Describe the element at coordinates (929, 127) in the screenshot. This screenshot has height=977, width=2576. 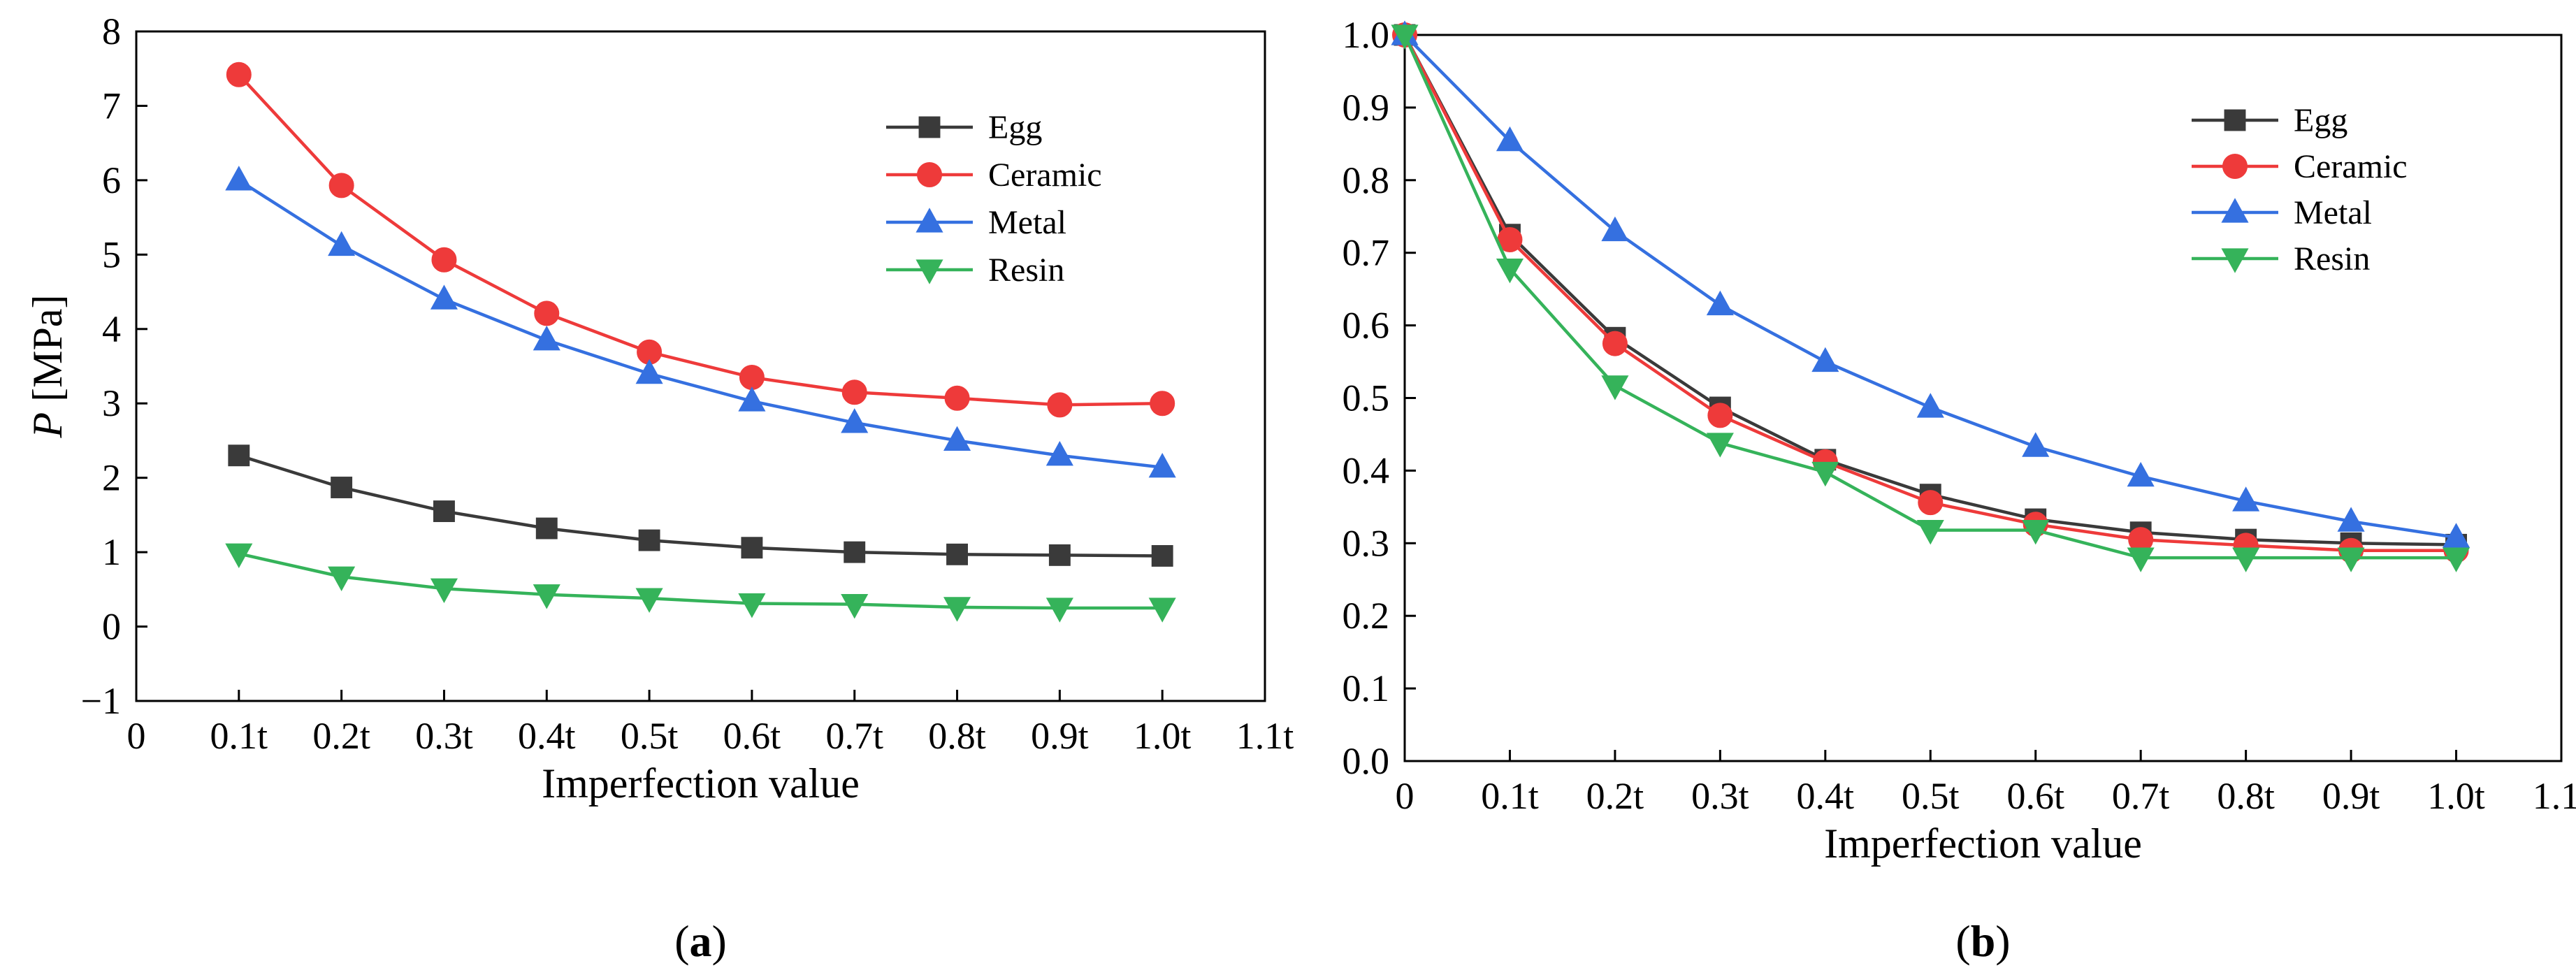
I see `legend-marker-egg` at that location.